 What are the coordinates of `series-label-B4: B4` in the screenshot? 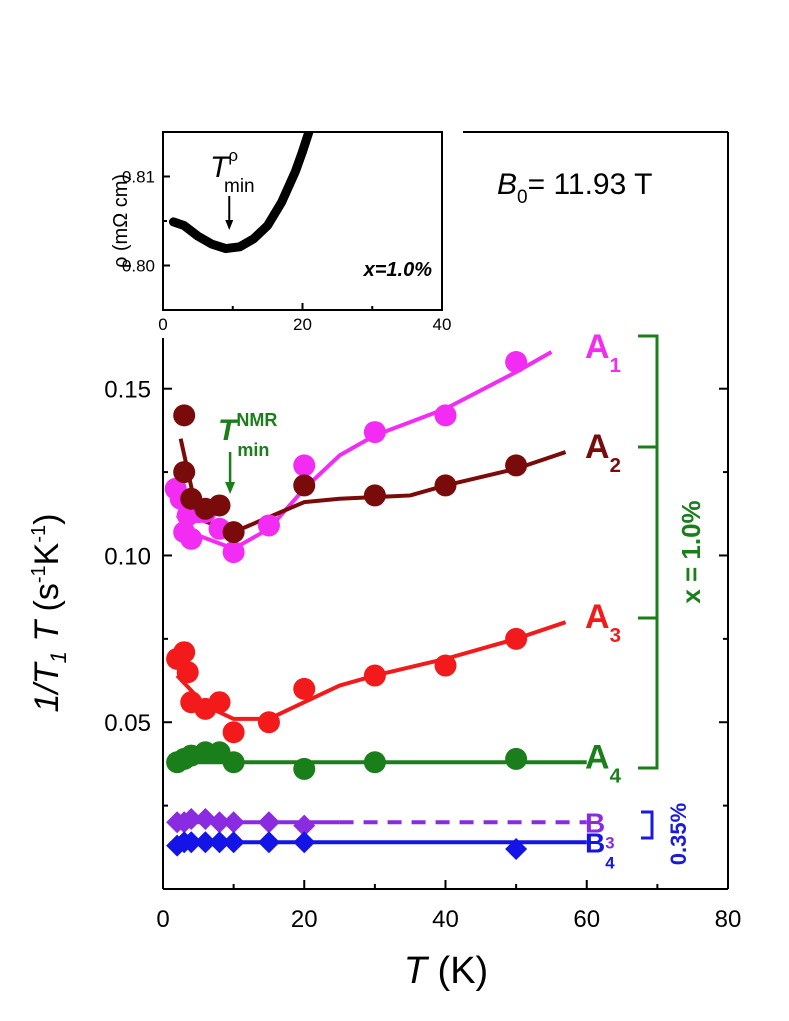 It's located at (600, 849).